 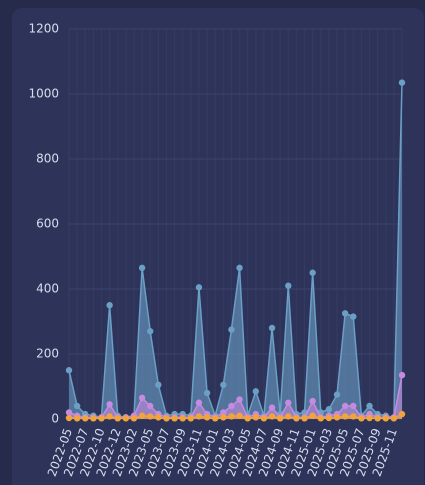 What do you see at coordinates (43, 29) in the screenshot?
I see `y-tick-label: 1200` at bounding box center [43, 29].